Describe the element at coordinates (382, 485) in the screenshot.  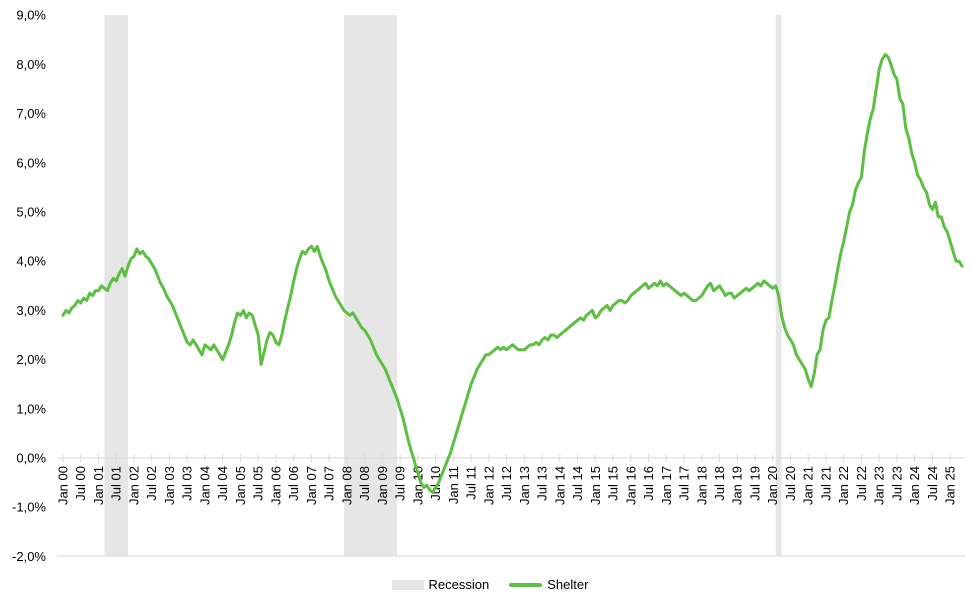
I see `x-tick-label: Jan 09` at that location.